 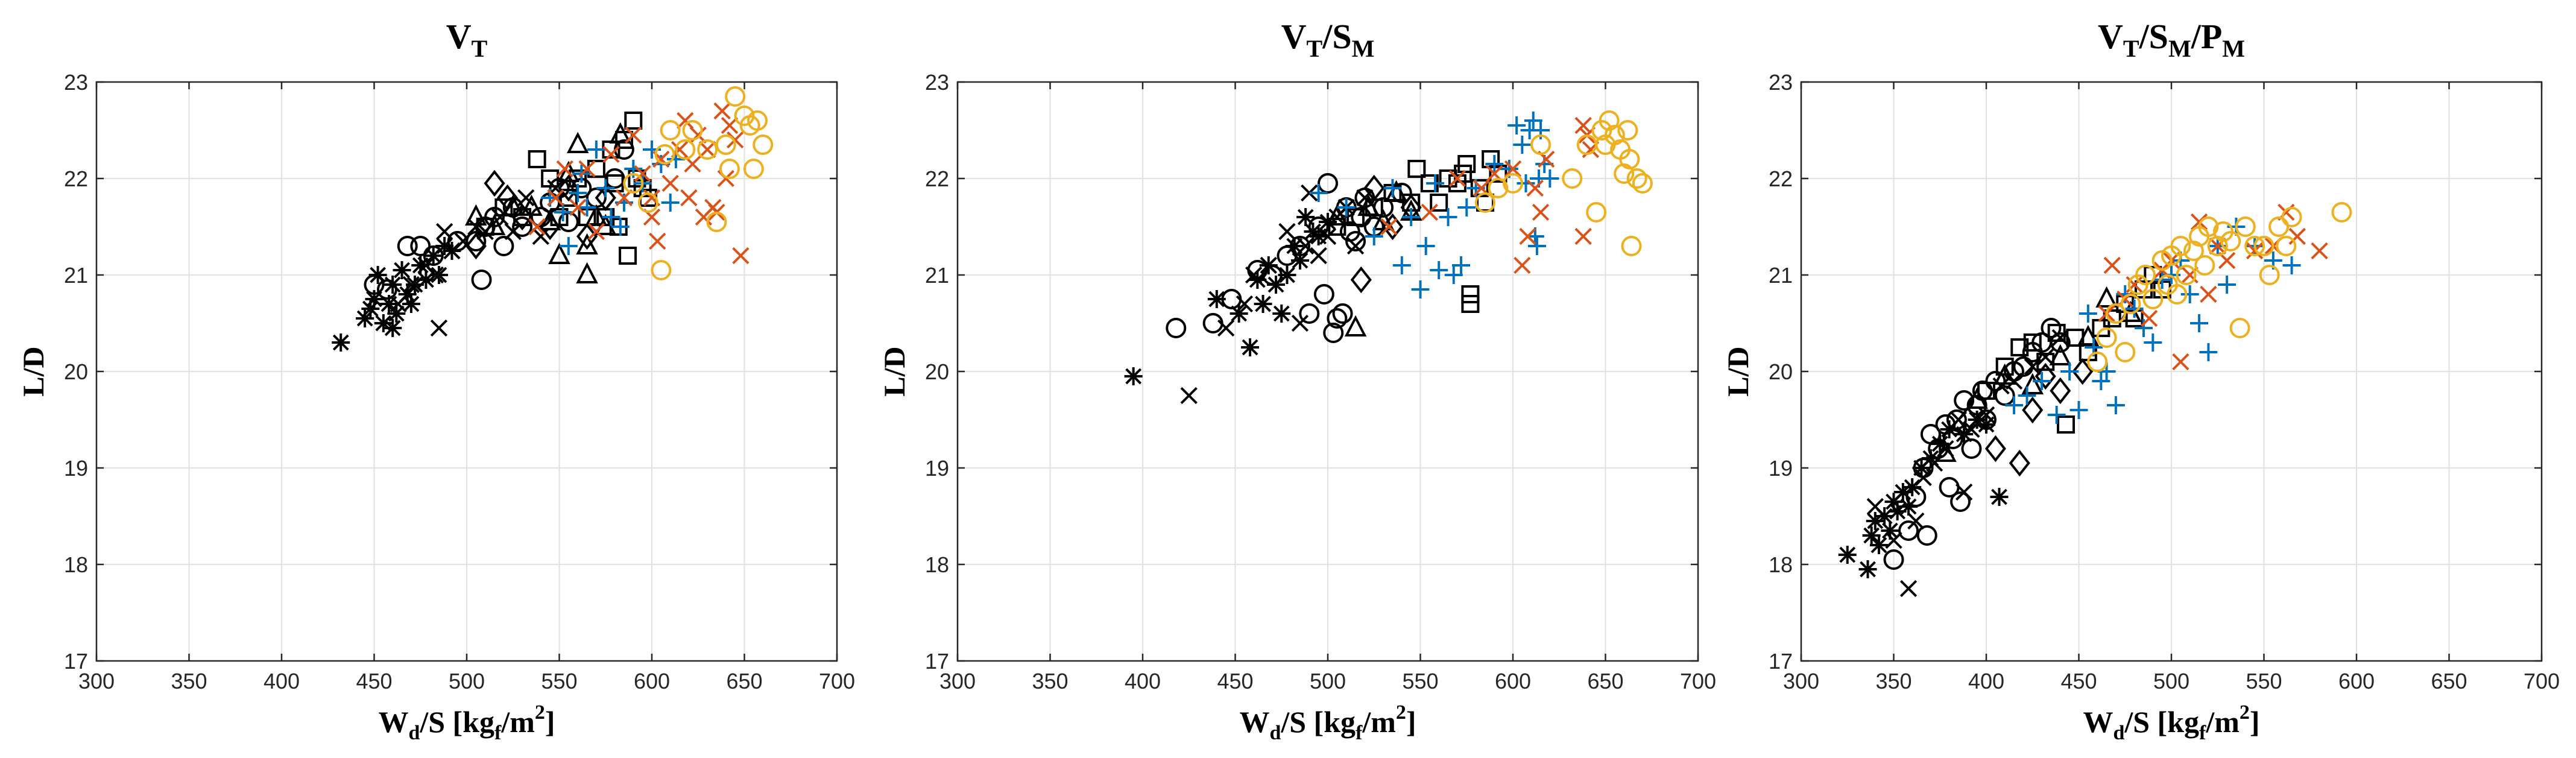 What do you see at coordinates (282, 681) in the screenshot?
I see `x-tick-label: 400` at bounding box center [282, 681].